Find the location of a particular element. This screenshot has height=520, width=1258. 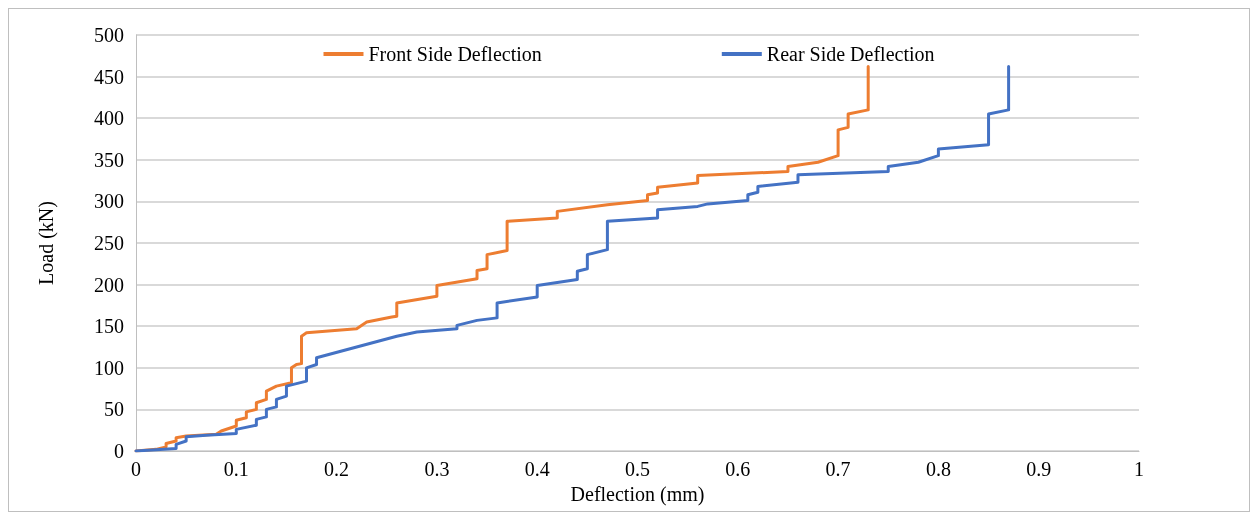

y-tick-label: 400 is located at coordinates (109, 118).